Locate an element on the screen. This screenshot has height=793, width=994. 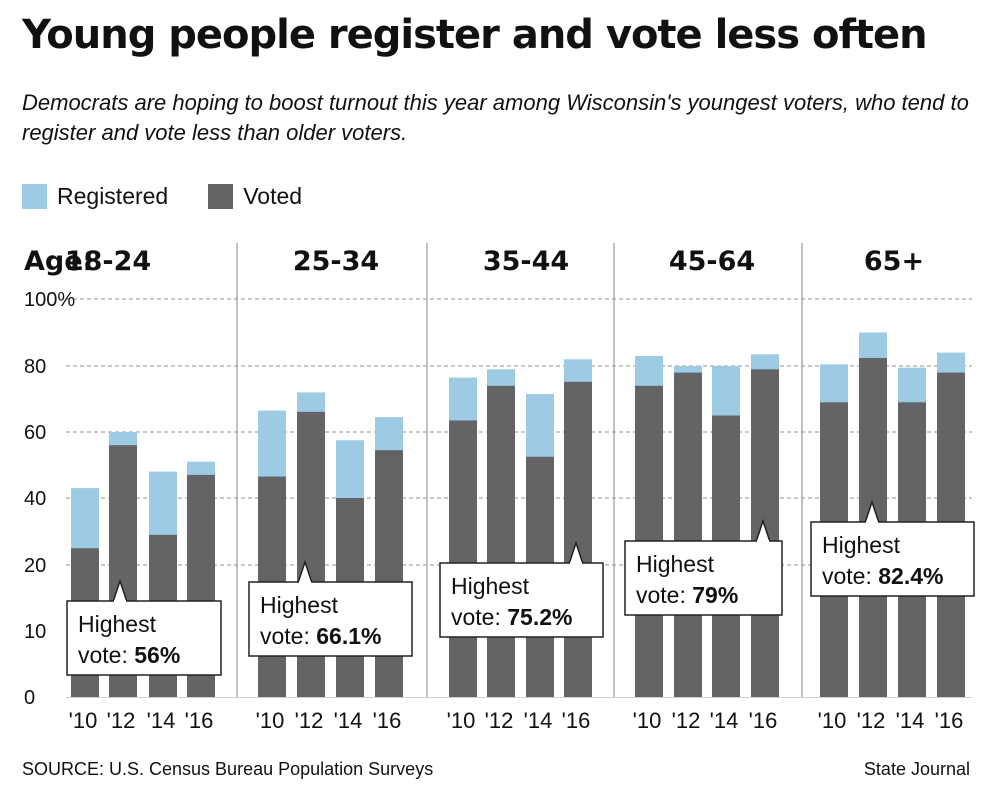
legend-swatch-registered is located at coordinates (34, 196).